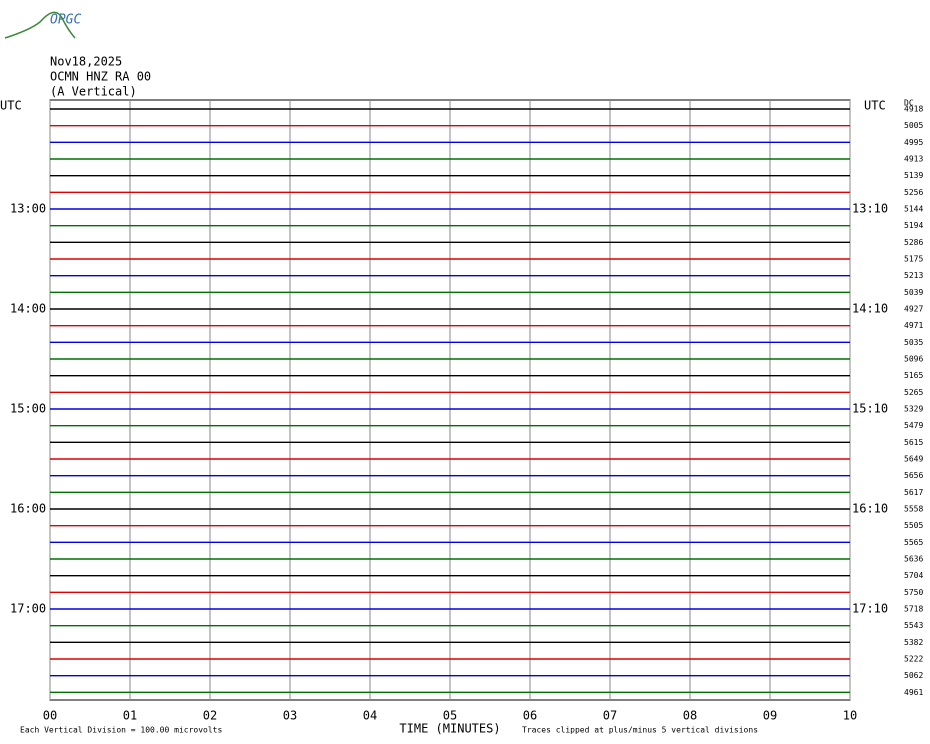  Describe the element at coordinates (913, 392) in the screenshot. I see `dc-label: 5265` at that location.